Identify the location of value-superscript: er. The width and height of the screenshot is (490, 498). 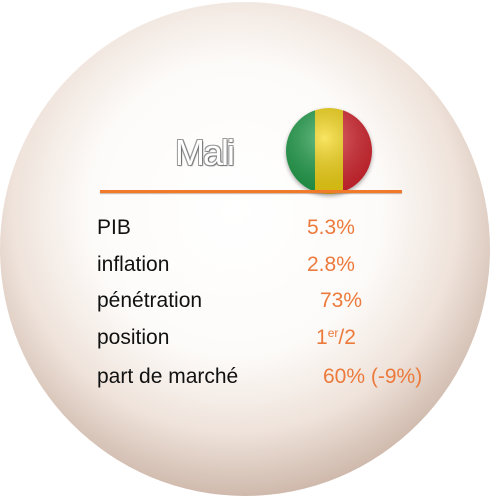
(333, 333).